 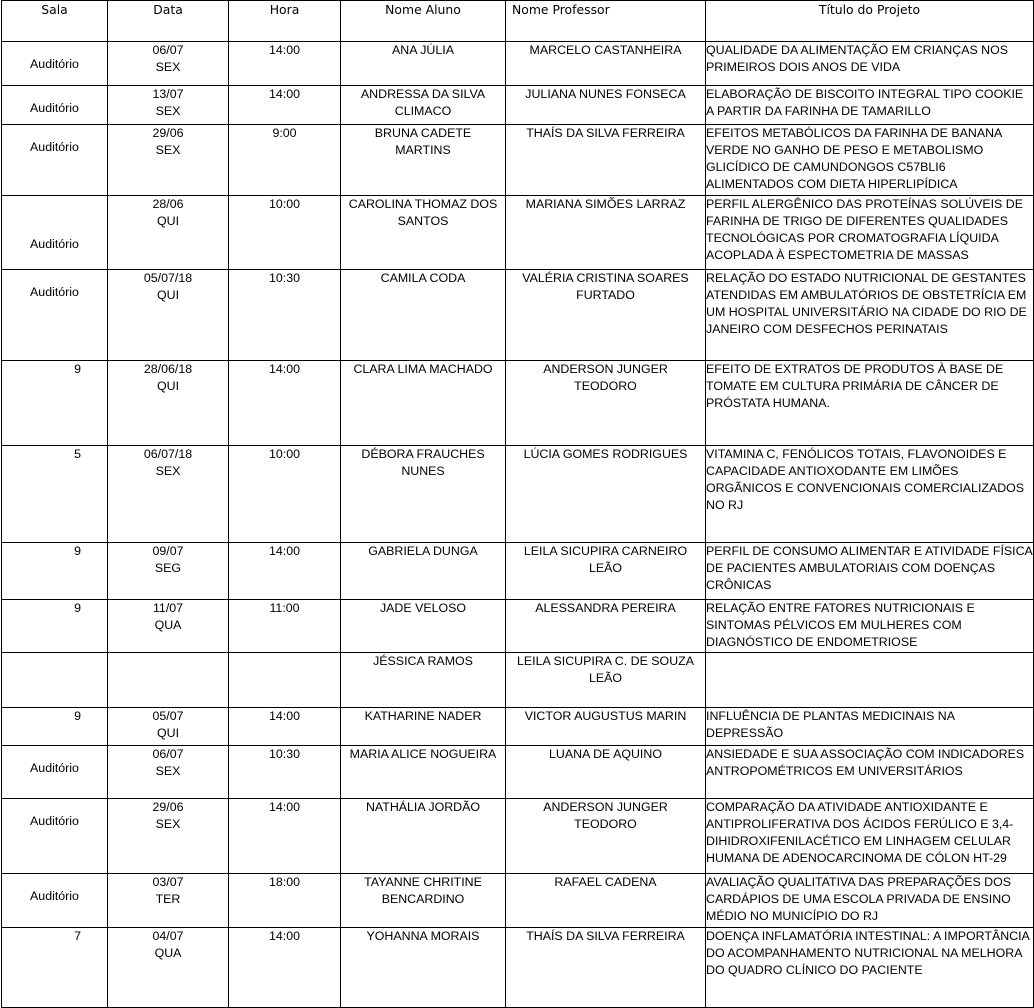 What do you see at coordinates (168, 105) in the screenshot?
I see `cell-data: 13/07 SEX` at bounding box center [168, 105].